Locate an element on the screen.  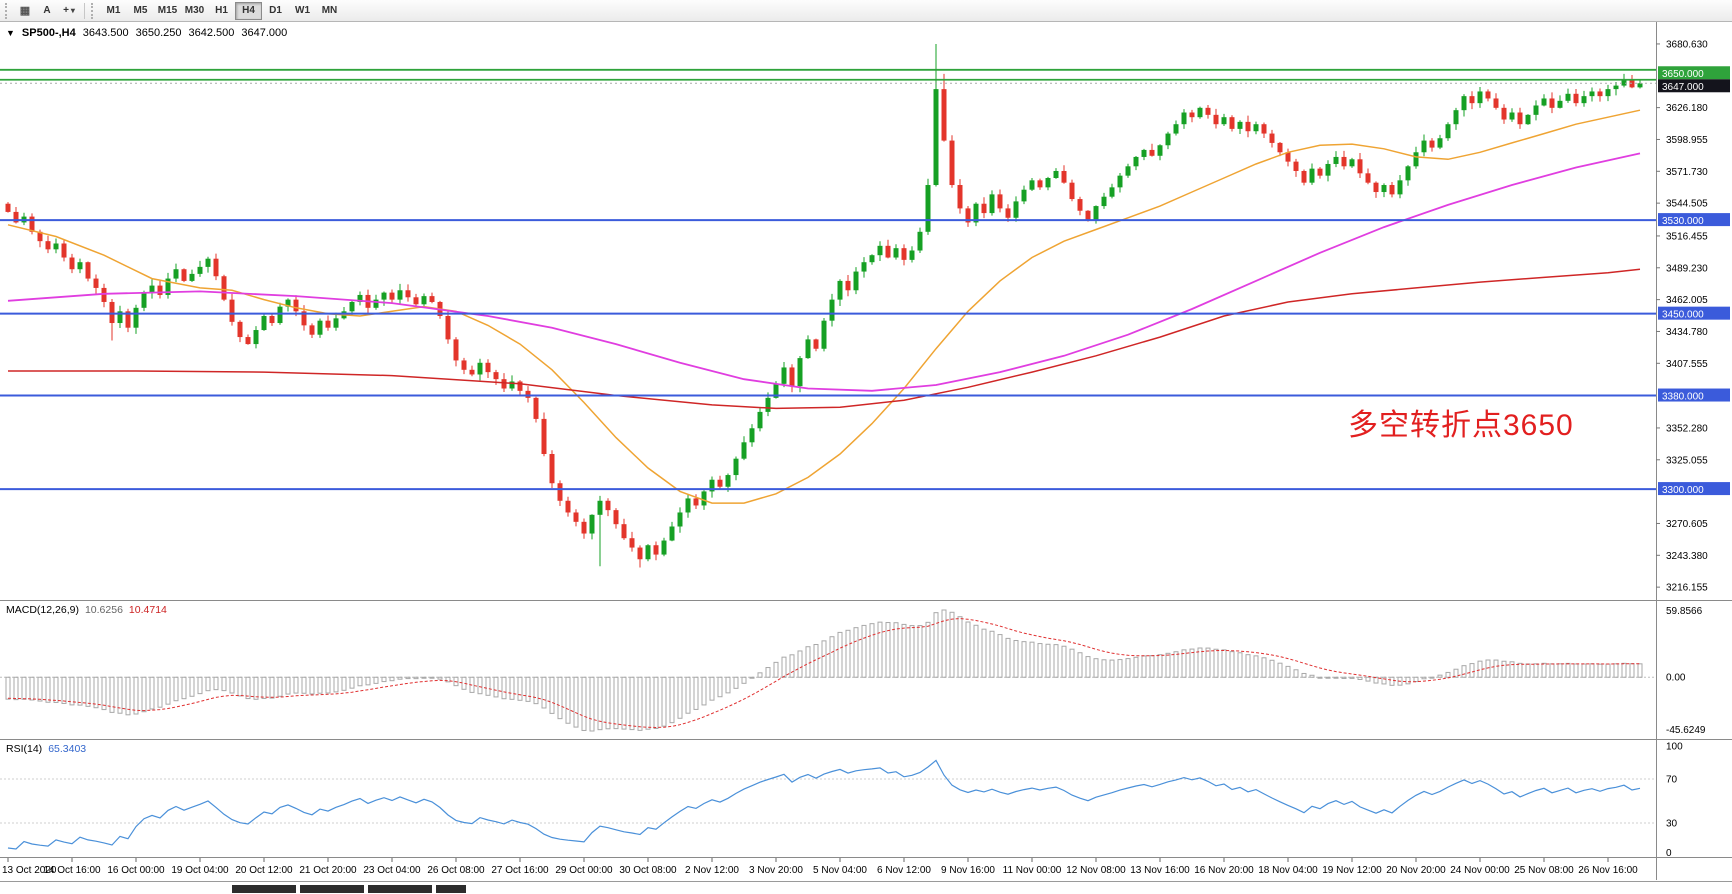
time-tick-label: 27 Oct 16:00 is located at coordinates (520, 870).